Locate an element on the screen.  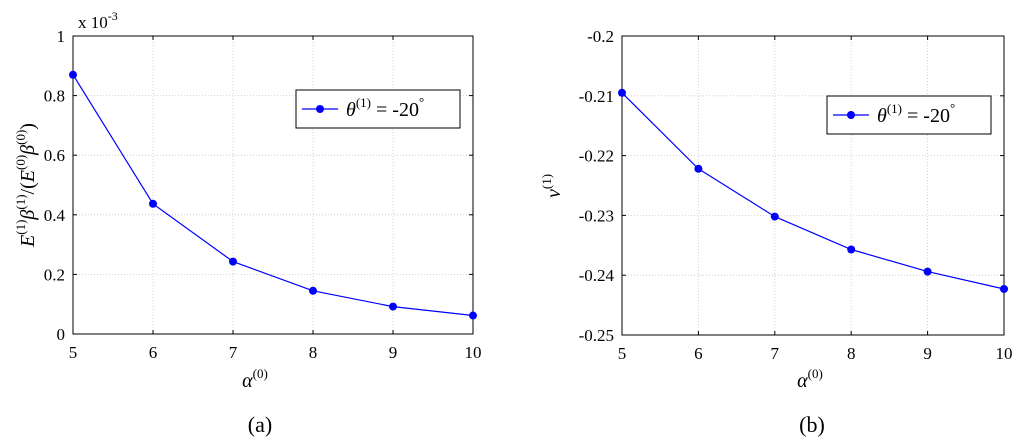
y-tick-label: 0.2 is located at coordinates (54, 274).